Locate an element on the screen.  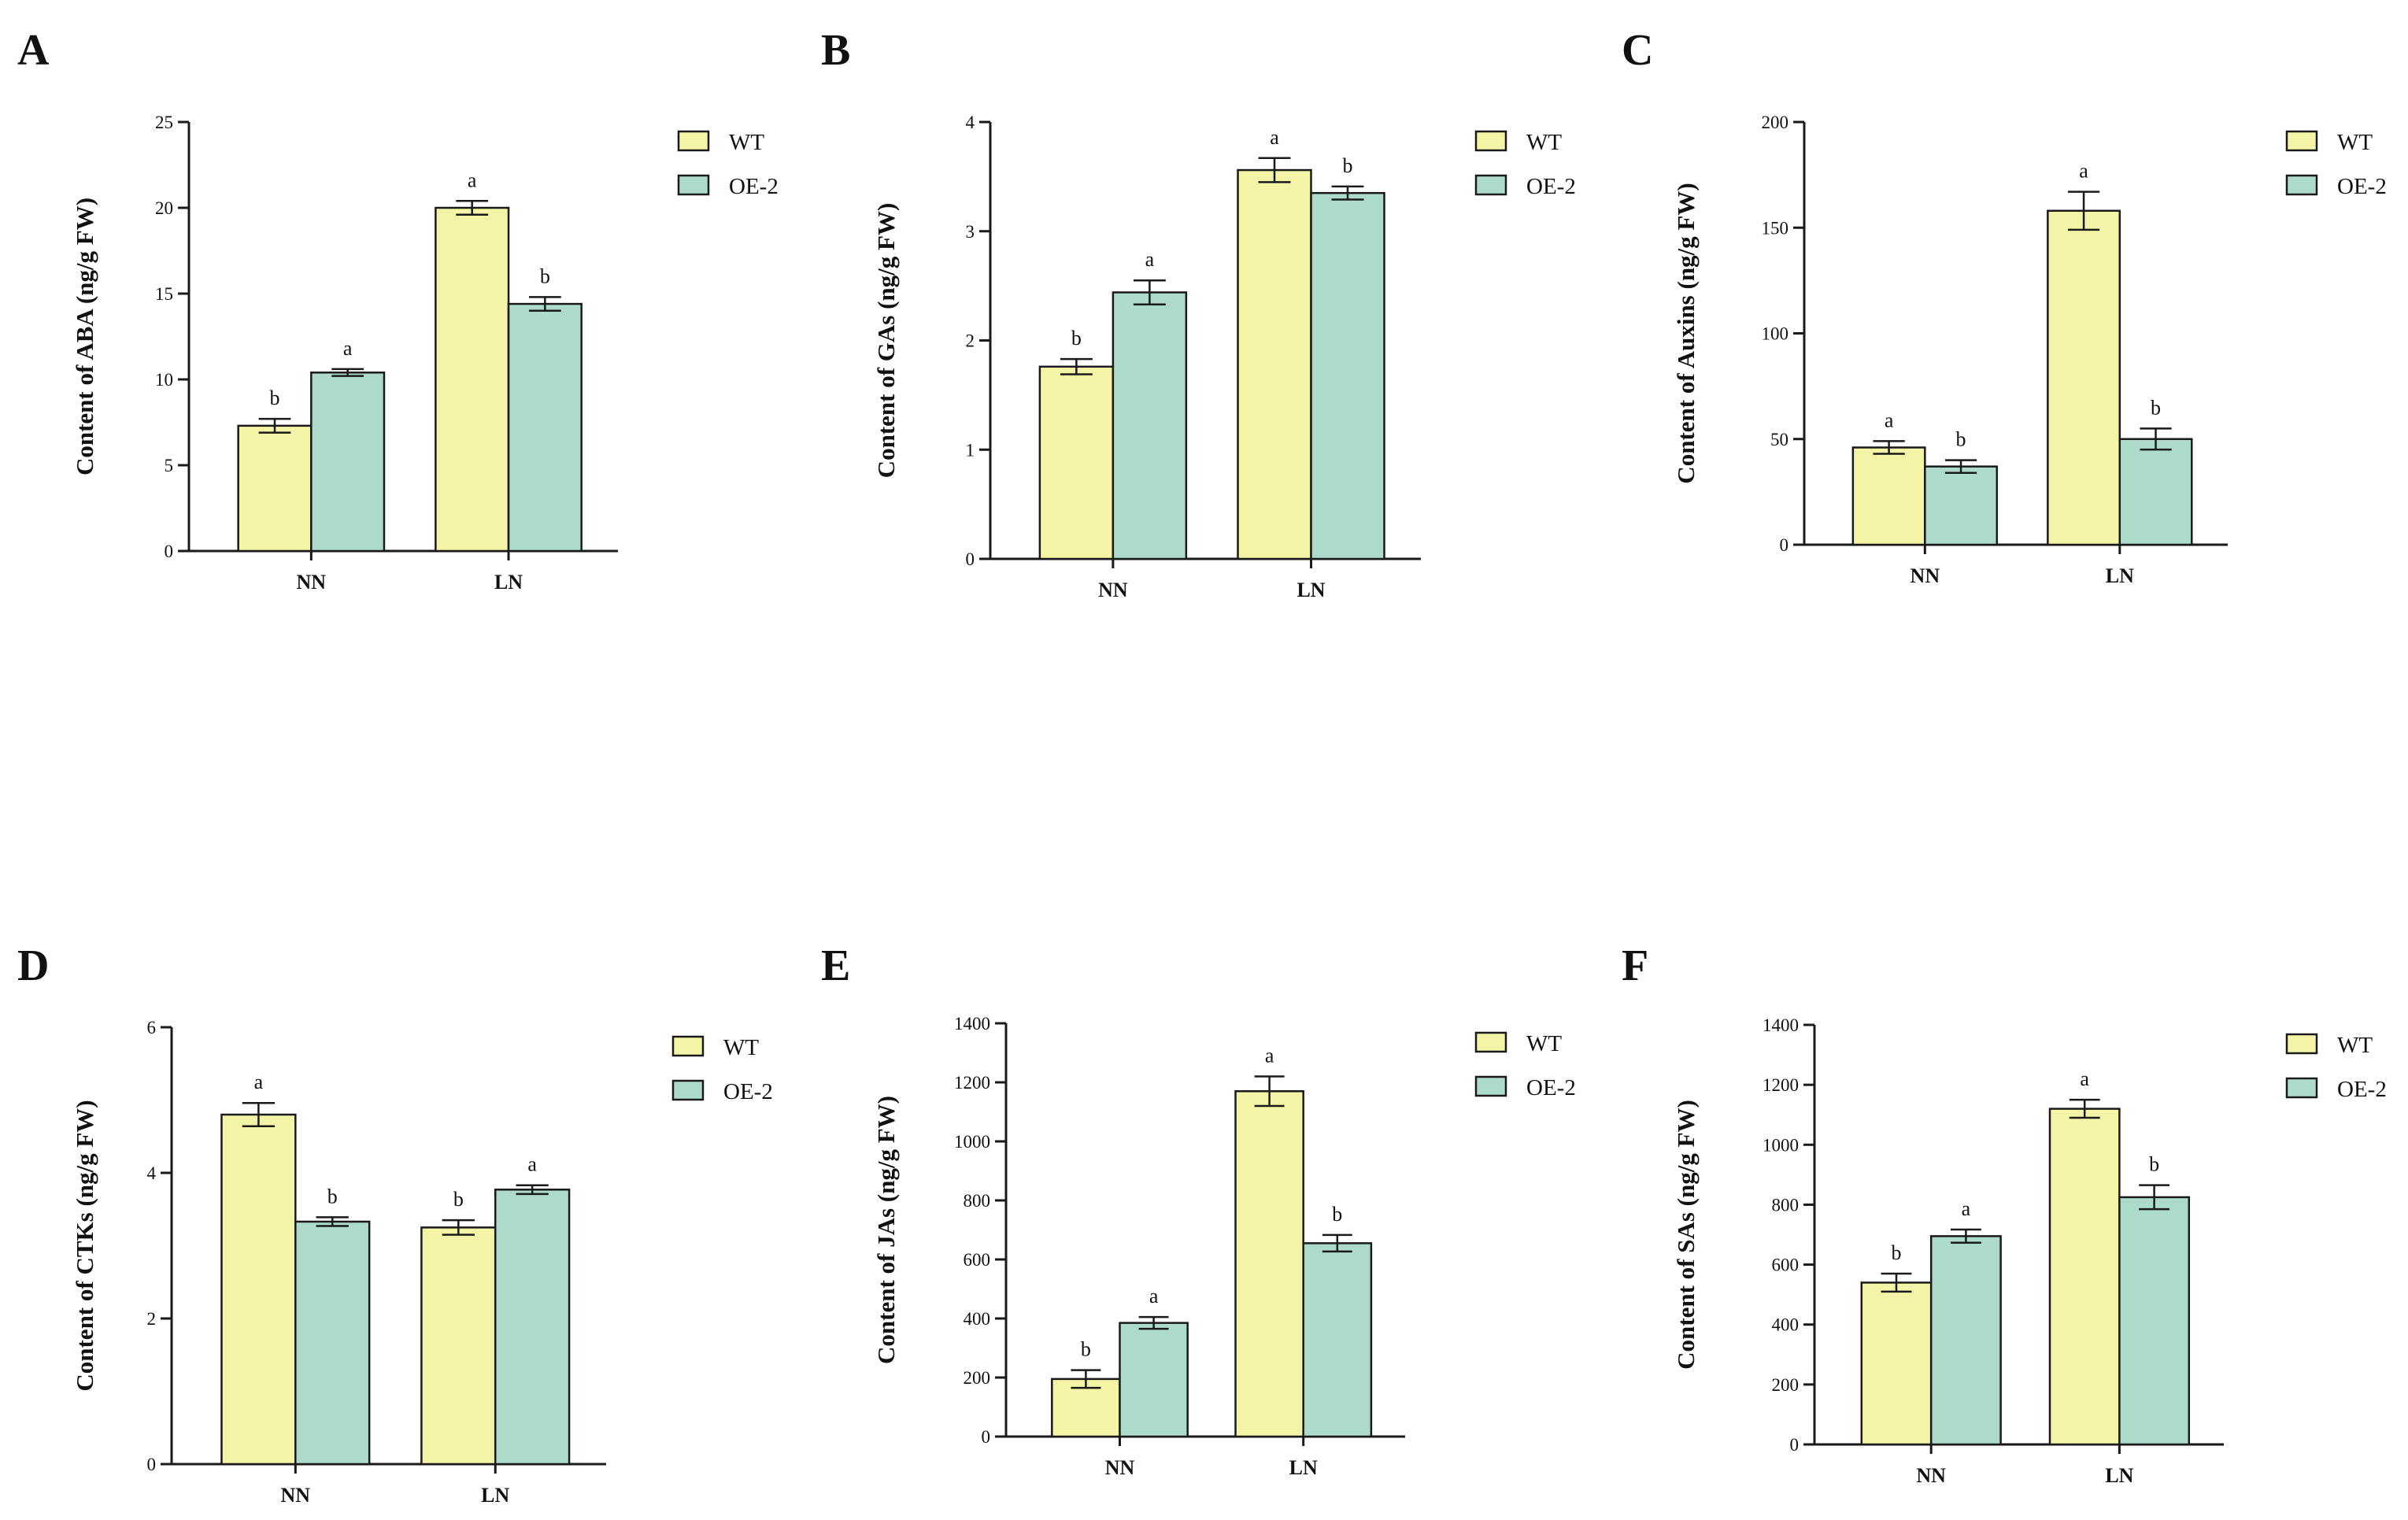
y-tick-label: 100 is located at coordinates (1776, 334).